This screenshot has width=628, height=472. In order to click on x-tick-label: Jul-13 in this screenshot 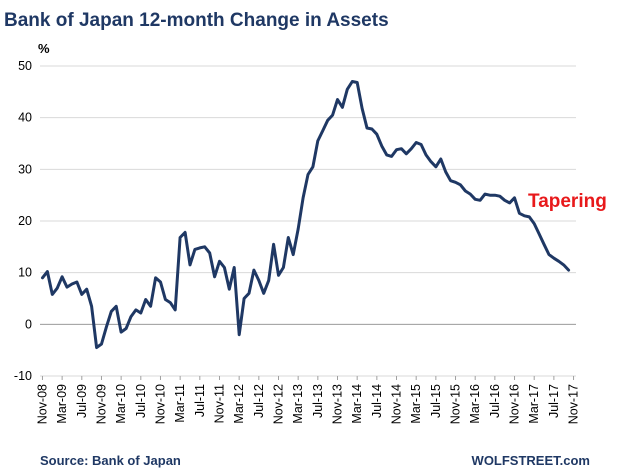, I will do `click(318, 401)`.